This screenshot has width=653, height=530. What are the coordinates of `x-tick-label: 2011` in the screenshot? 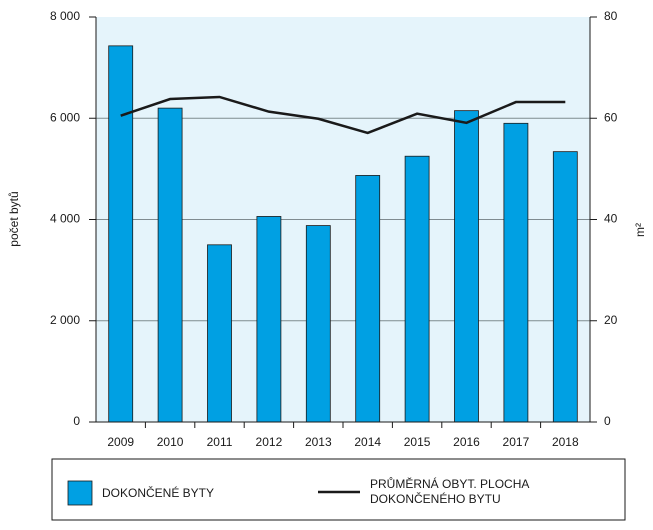 It's located at (220, 442).